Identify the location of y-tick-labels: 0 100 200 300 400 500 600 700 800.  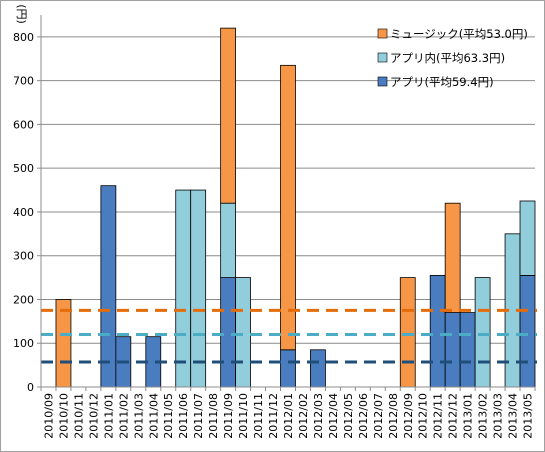
(23, 212).